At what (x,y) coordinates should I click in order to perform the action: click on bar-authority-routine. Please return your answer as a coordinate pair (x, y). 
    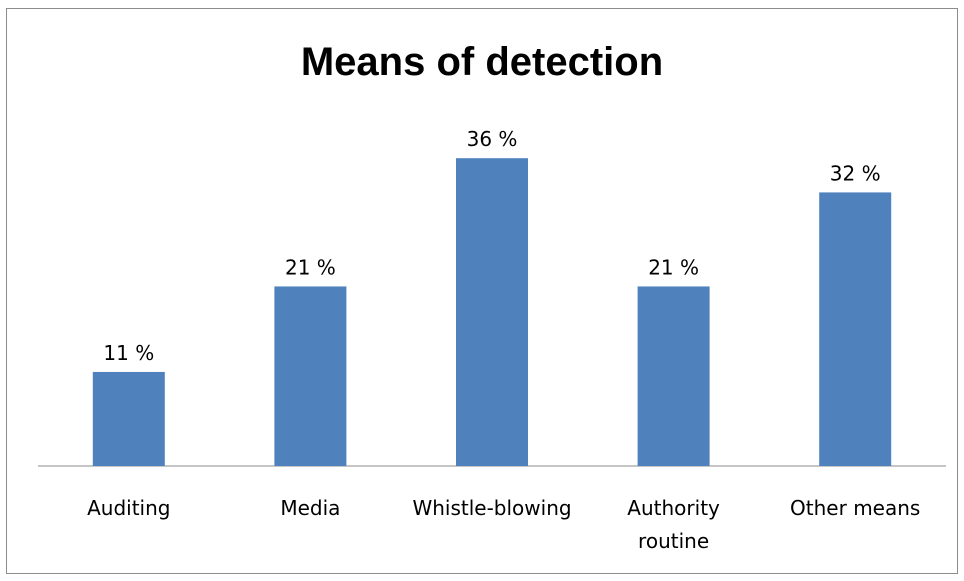
    Looking at the image, I should click on (673, 376).